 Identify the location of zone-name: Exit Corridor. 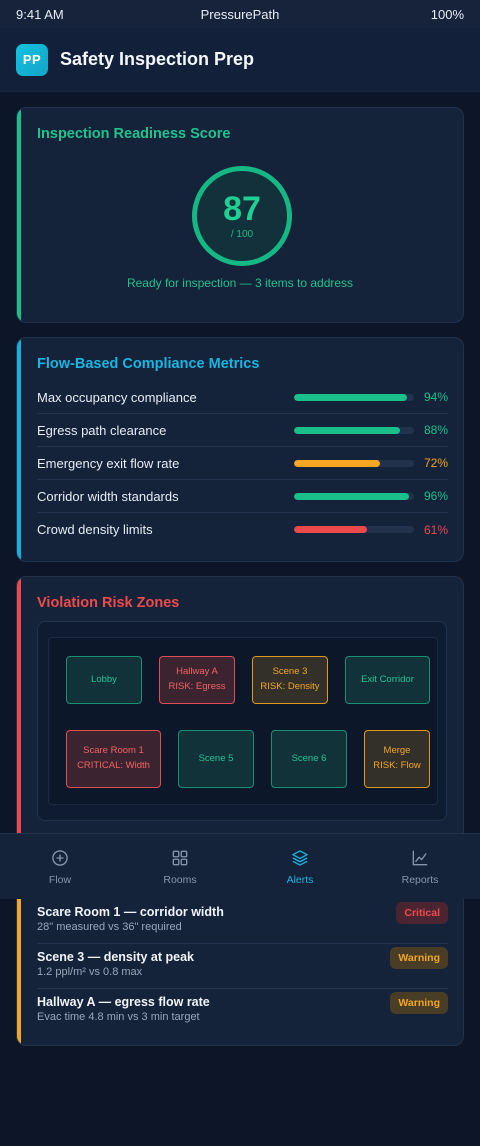
(387, 679).